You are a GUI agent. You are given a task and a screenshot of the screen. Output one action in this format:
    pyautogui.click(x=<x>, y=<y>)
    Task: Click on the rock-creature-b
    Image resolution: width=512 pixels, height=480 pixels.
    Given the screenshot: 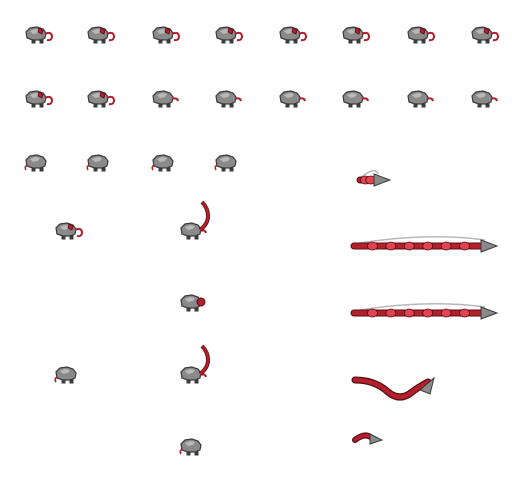 What is the action you would take?
    pyautogui.click(x=65, y=375)
    